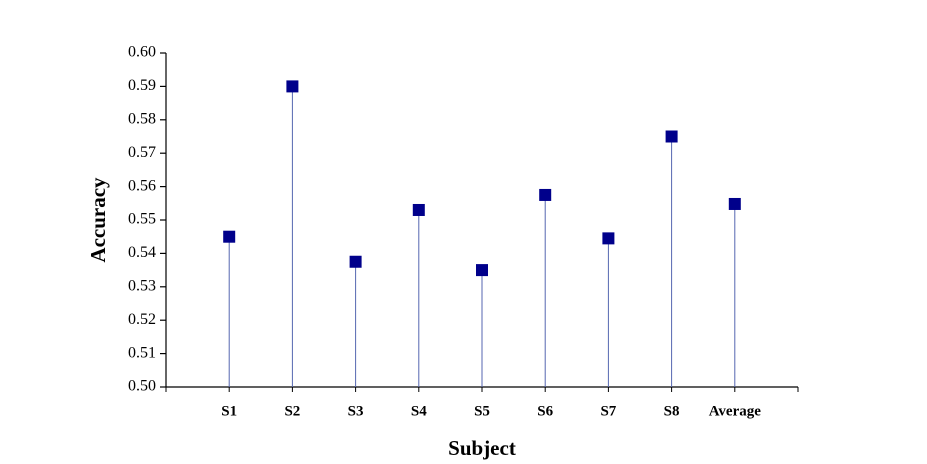 This screenshot has height=464, width=927. What do you see at coordinates (735, 411) in the screenshot?
I see `x-tick-label: Average` at bounding box center [735, 411].